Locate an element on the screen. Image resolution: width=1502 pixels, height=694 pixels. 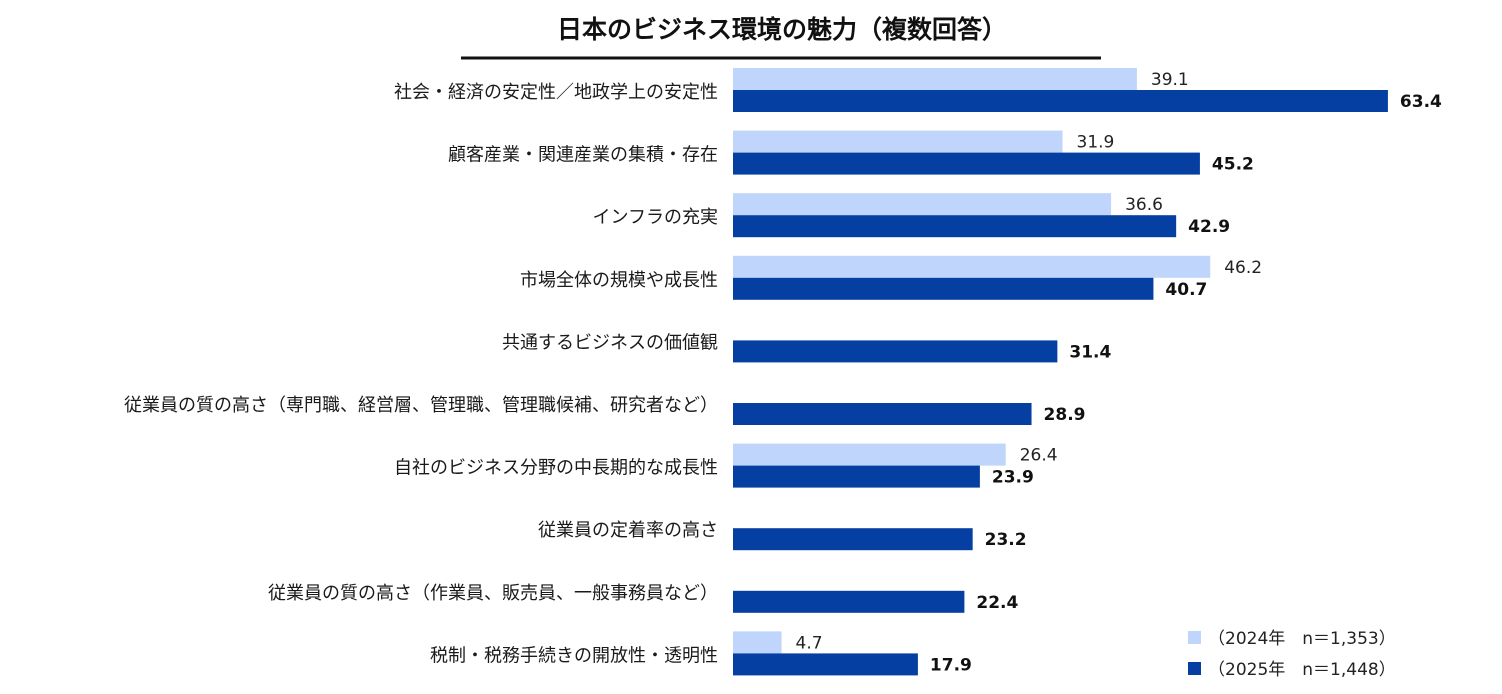
value-label-2025: 23.2 is located at coordinates (1006, 540).